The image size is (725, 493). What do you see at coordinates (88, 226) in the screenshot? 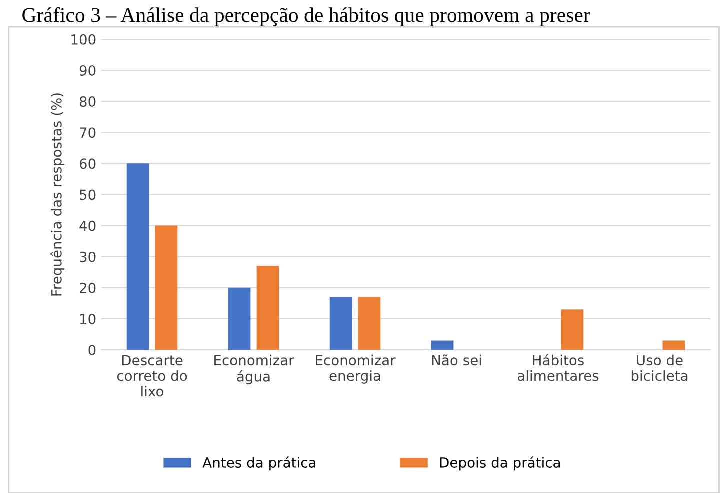
I see `y-tick-label: 40` at bounding box center [88, 226].